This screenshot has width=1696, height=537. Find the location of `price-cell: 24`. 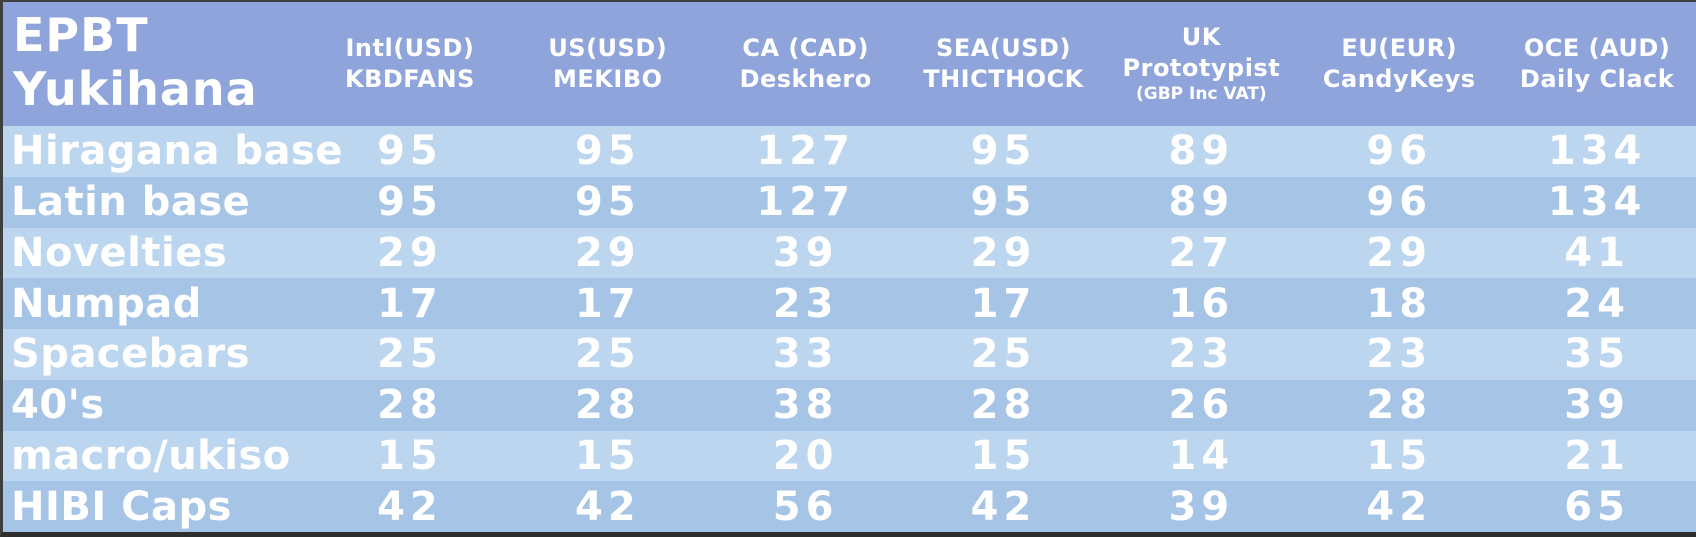

price-cell: 24 is located at coordinates (1597, 303).